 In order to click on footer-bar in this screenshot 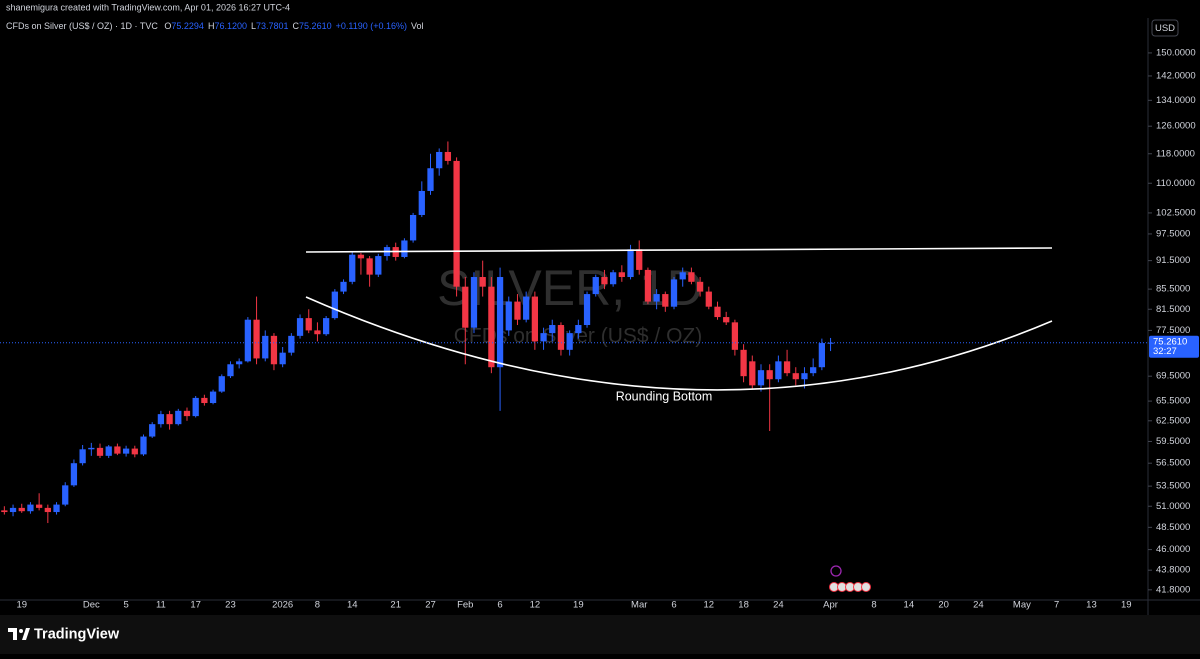, I will do `click(600, 634)`.